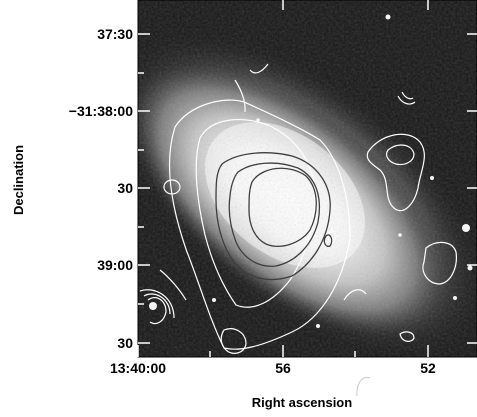 This screenshot has width=477, height=417. Describe the element at coordinates (18, 180) in the screenshot. I see `y-axis-title: Declination` at that location.